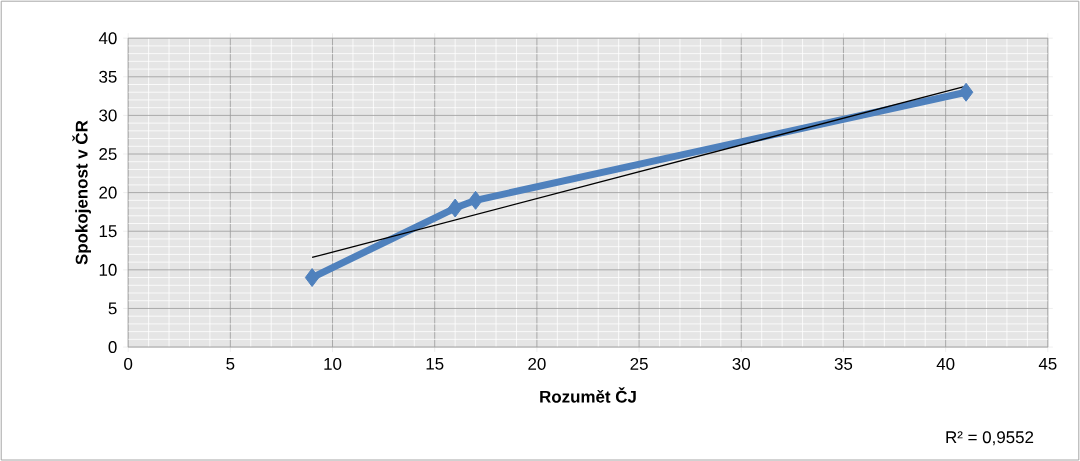 The image size is (1080, 461). What do you see at coordinates (741, 363) in the screenshot?
I see `x-tick-label: 30` at bounding box center [741, 363].